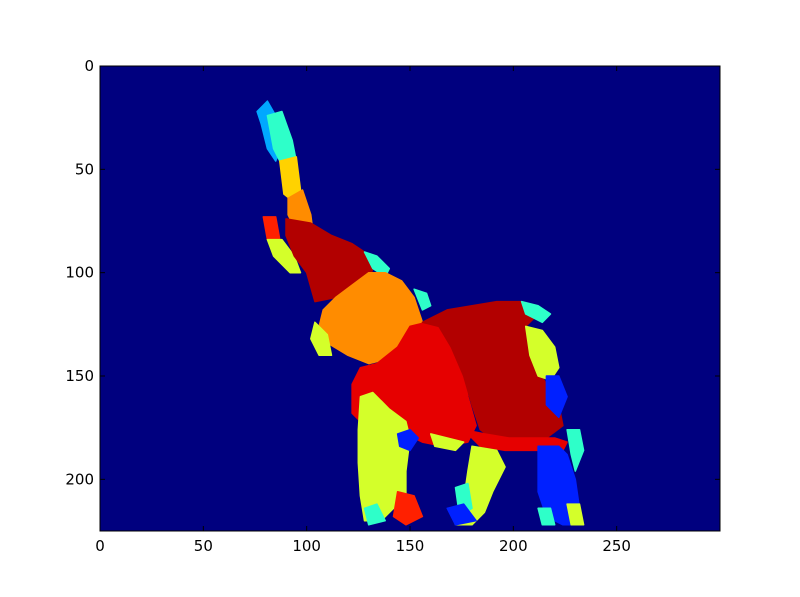  Describe the element at coordinates (79, 479) in the screenshot. I see `y-tick-label-200: 200` at that location.